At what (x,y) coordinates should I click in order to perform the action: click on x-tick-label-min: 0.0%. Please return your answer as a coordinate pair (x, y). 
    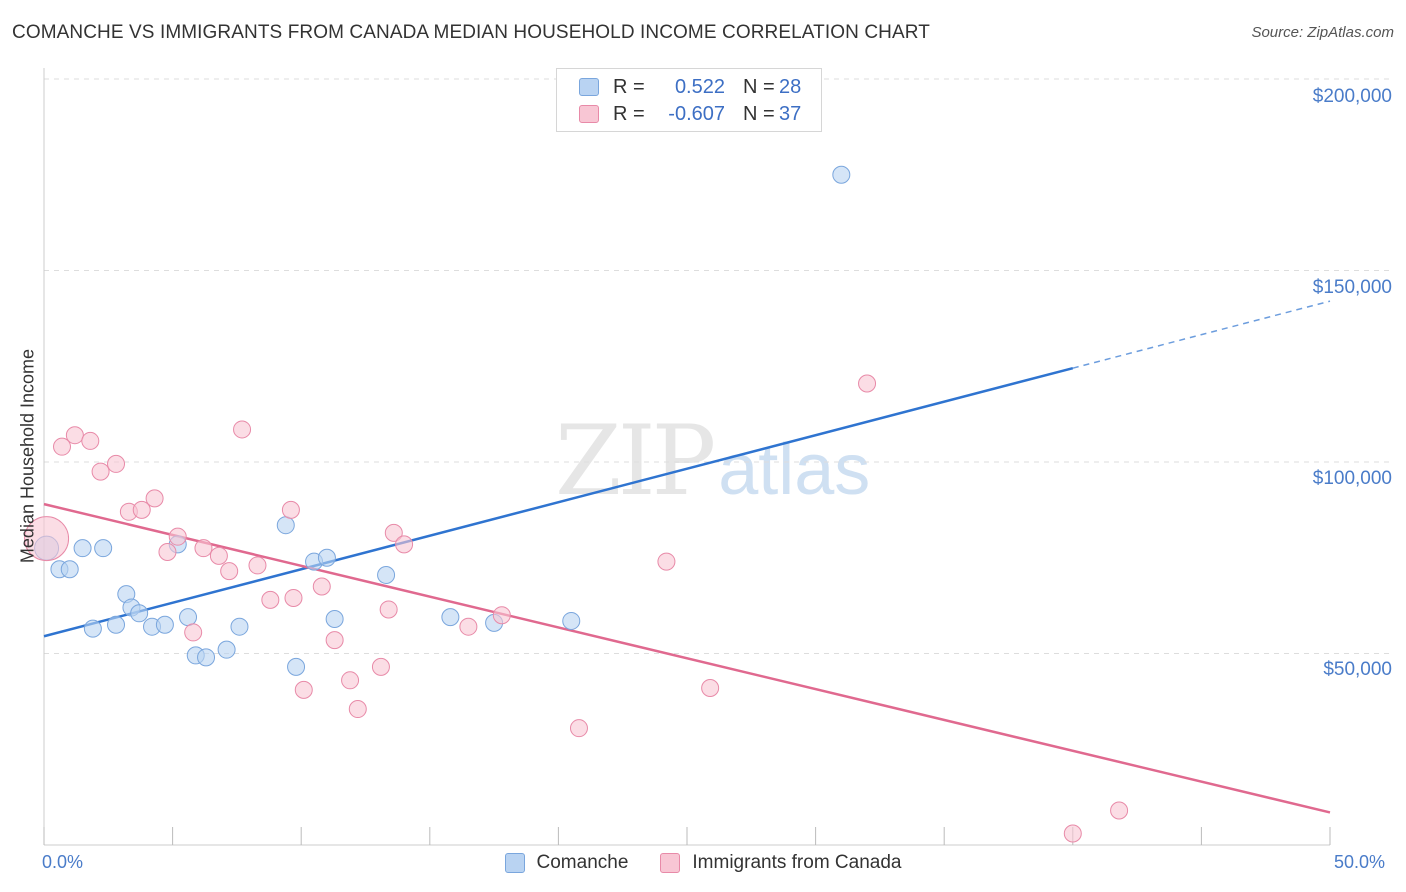
    Looking at the image, I should click on (63, 862).